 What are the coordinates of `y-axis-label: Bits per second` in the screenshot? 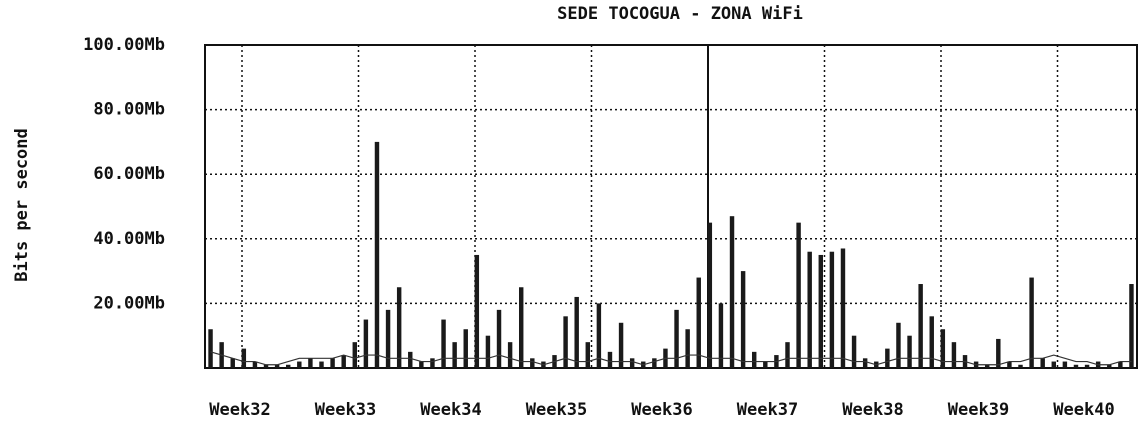 It's located at (22, 205).